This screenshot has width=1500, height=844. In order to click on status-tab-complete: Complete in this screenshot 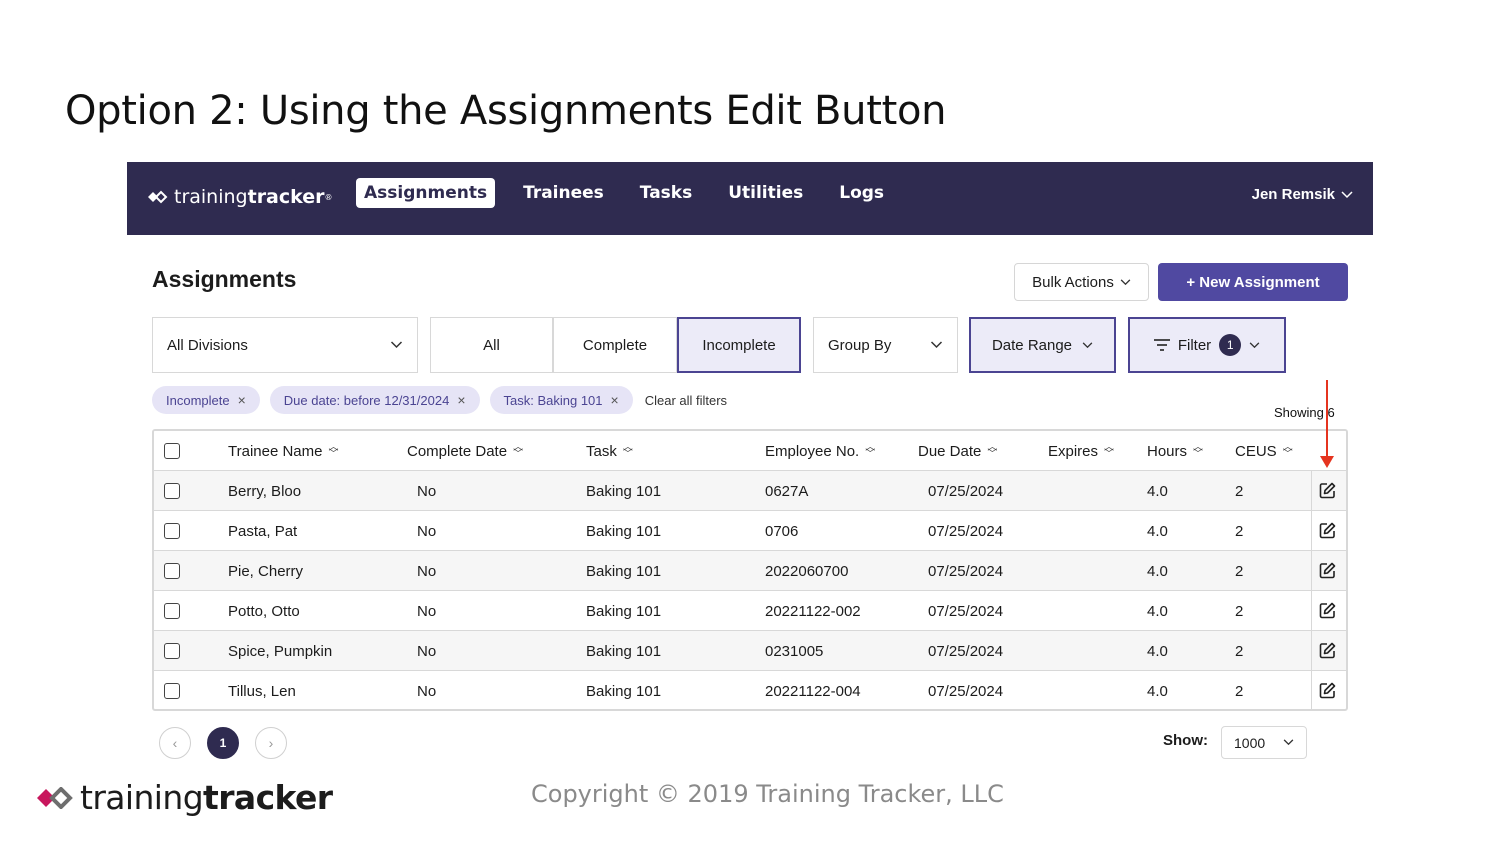, I will do `click(615, 345)`.